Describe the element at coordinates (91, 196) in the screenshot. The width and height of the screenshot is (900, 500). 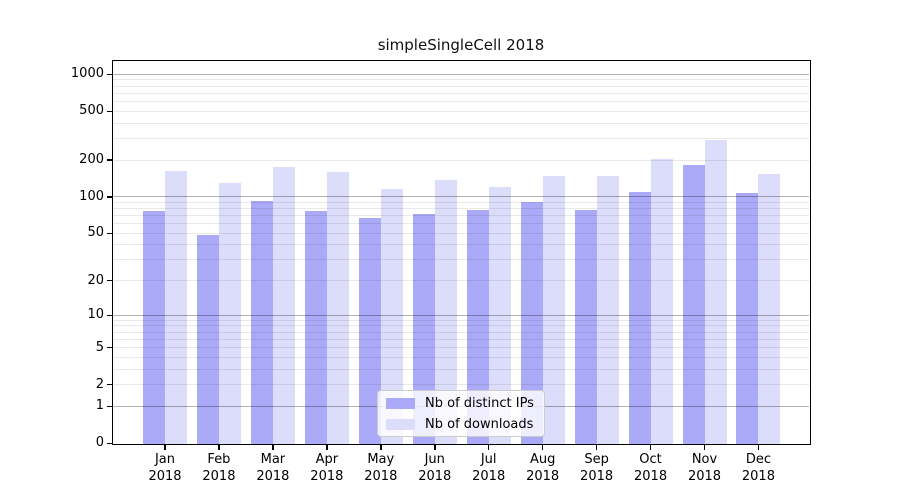
I see `y-tick-label: 100` at that location.